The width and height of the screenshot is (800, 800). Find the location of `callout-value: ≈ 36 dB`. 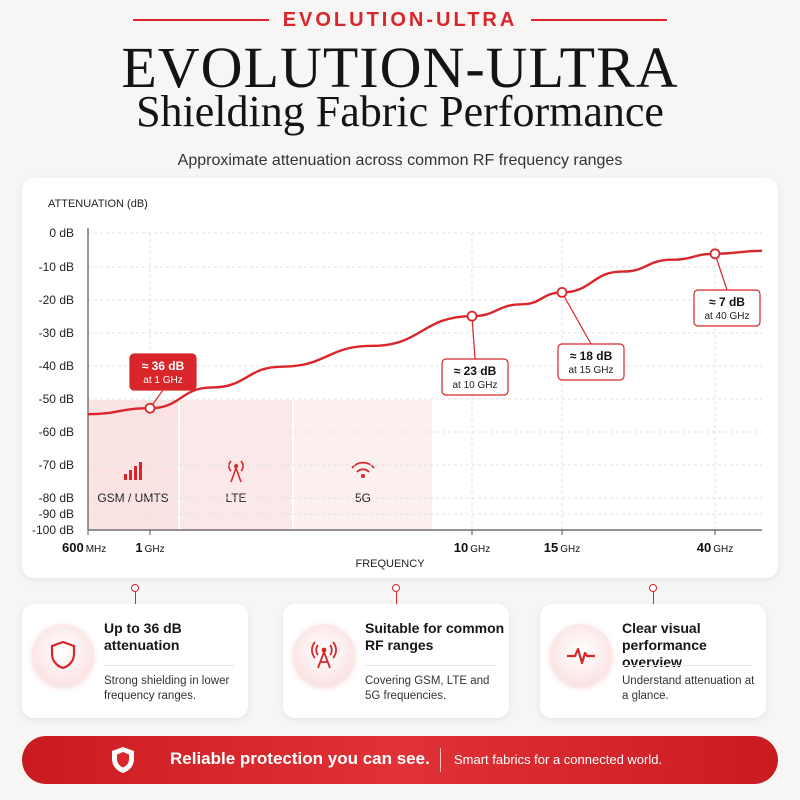

callout-value: ≈ 36 dB is located at coordinates (163, 366).